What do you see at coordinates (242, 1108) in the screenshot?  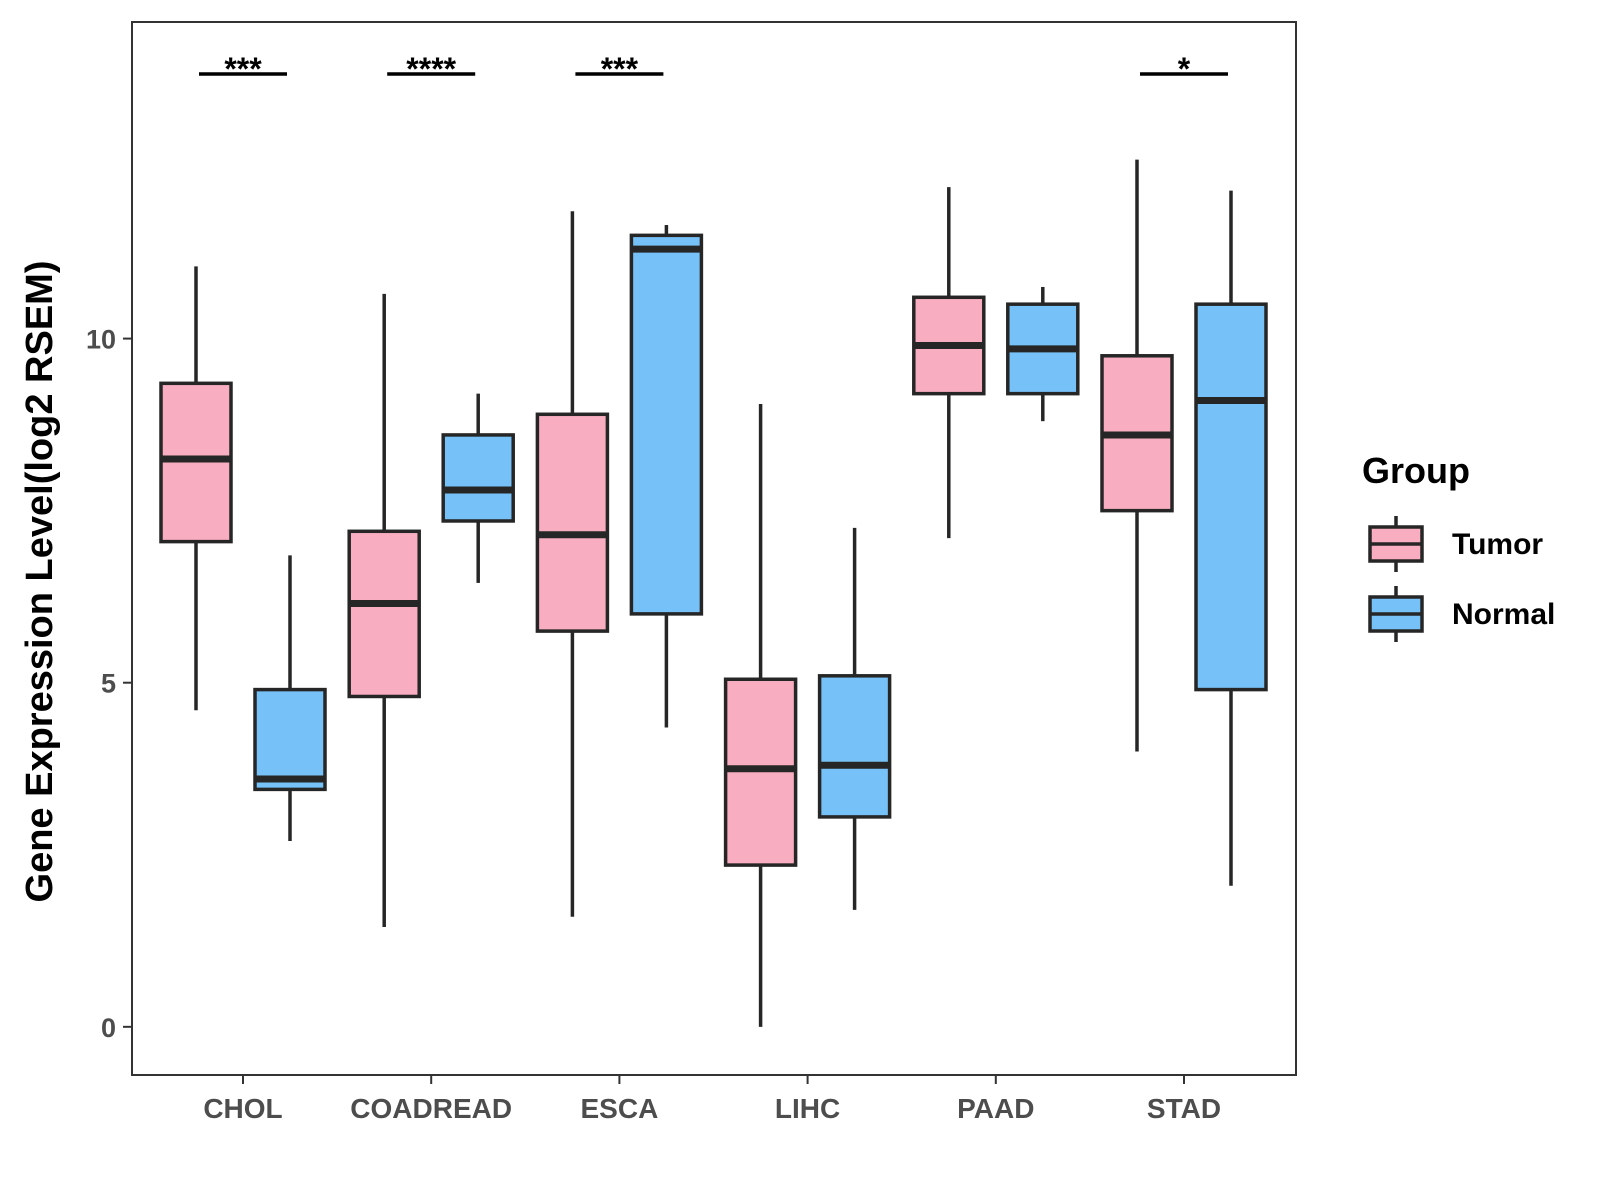 I see `x-tick-label: CHOL` at bounding box center [242, 1108].